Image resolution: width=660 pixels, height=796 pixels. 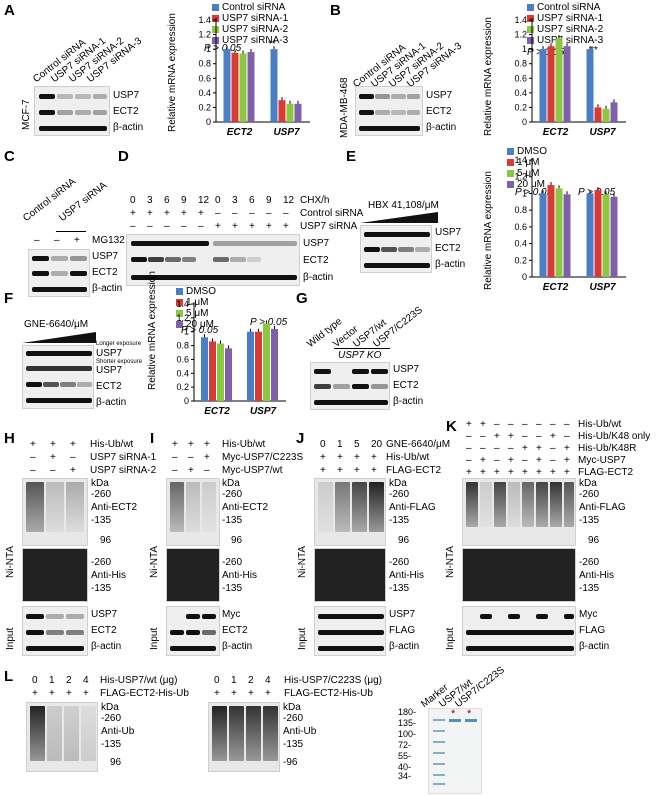 What do you see at coordinates (570, 224) in the screenshot?
I see `bar-chart-e: 0 0.2 0.4 0.6 0.8 1 1.2 1.4 ECT2 USP7` at bounding box center [570, 224].